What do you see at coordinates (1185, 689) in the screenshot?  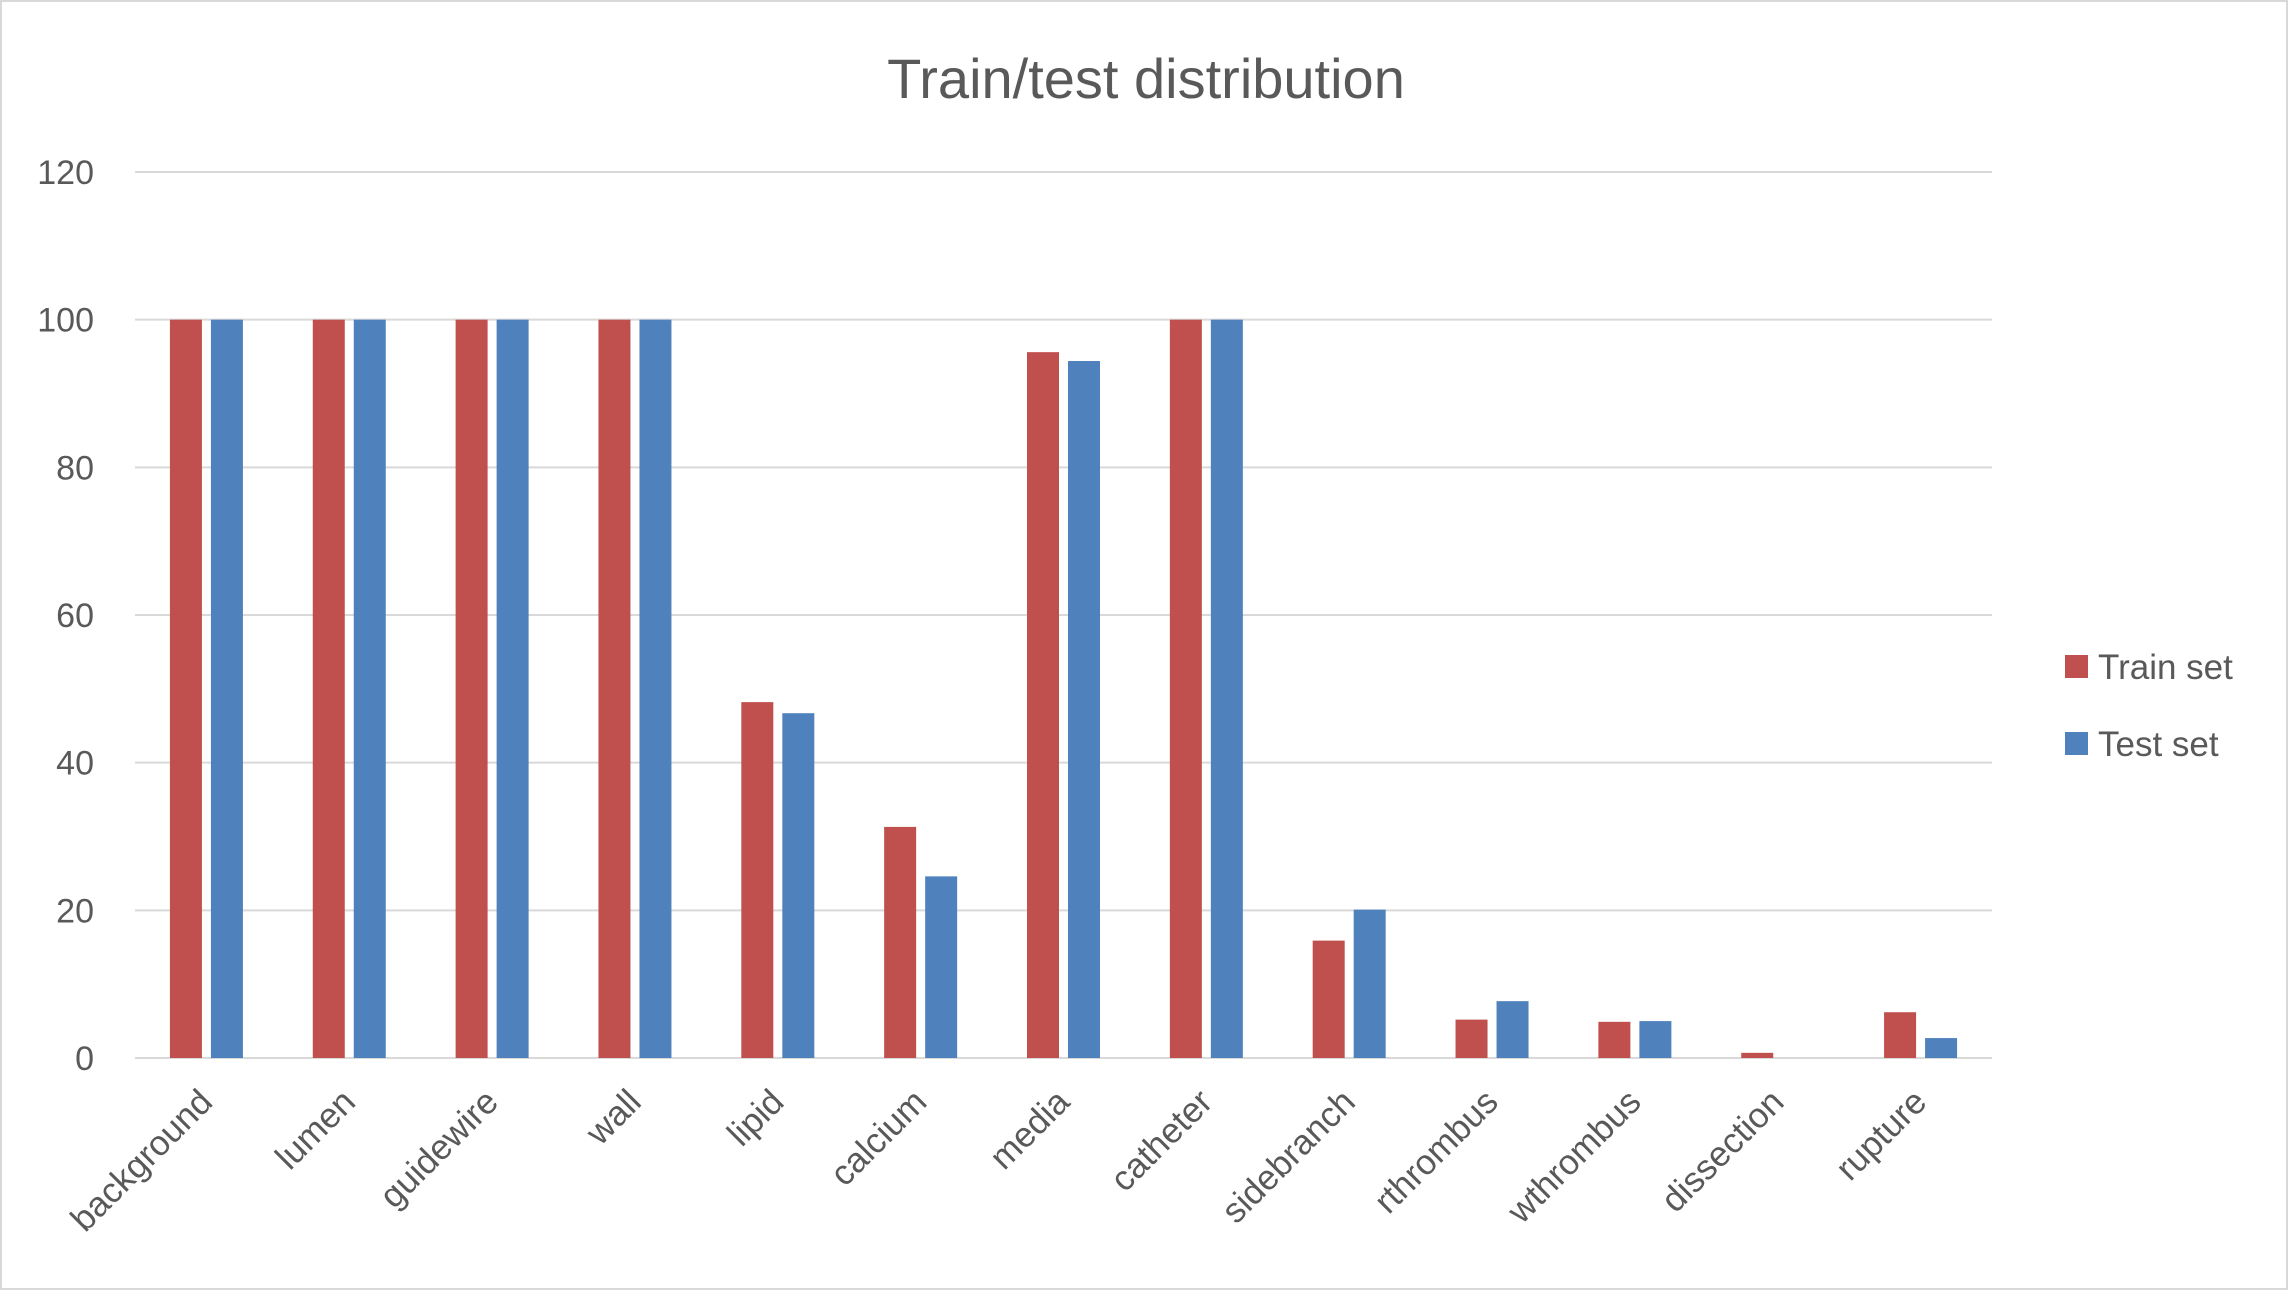 I see `bar-train-set-catheter` at bounding box center [1185, 689].